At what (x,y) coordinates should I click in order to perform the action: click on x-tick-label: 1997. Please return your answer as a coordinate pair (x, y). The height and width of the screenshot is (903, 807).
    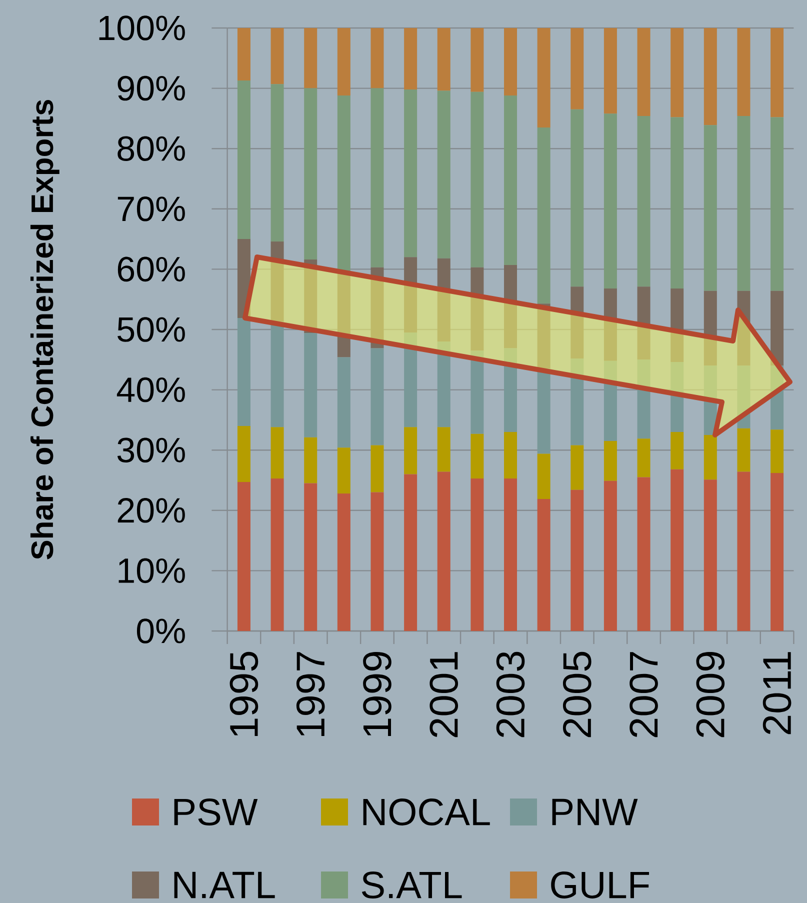
    Looking at the image, I should click on (310, 694).